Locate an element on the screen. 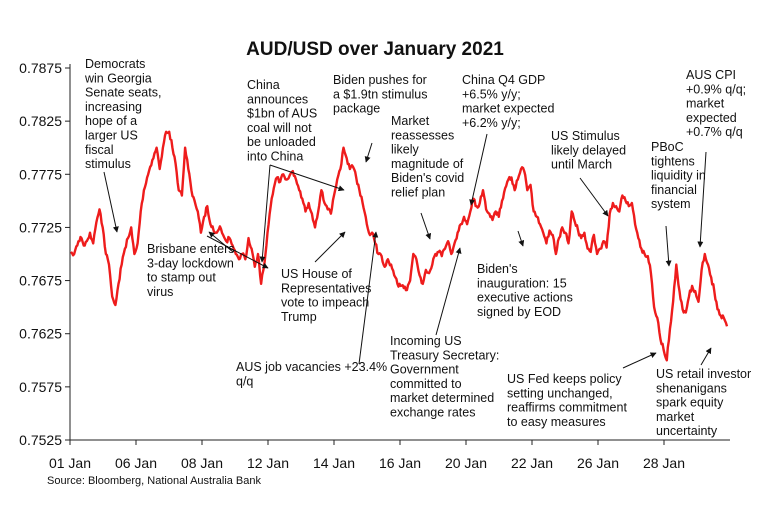  annotation-line: market is located at coordinates (705, 104).